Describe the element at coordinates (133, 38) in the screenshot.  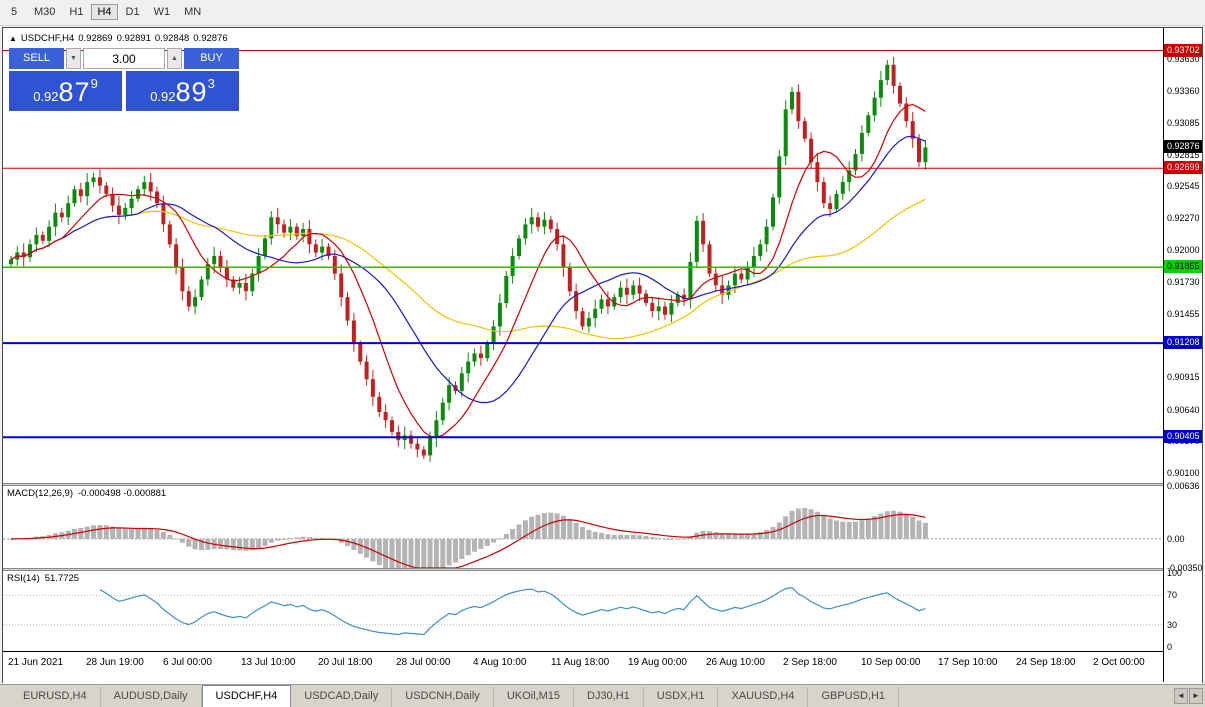
I see `quote-high: 0.92891` at that location.